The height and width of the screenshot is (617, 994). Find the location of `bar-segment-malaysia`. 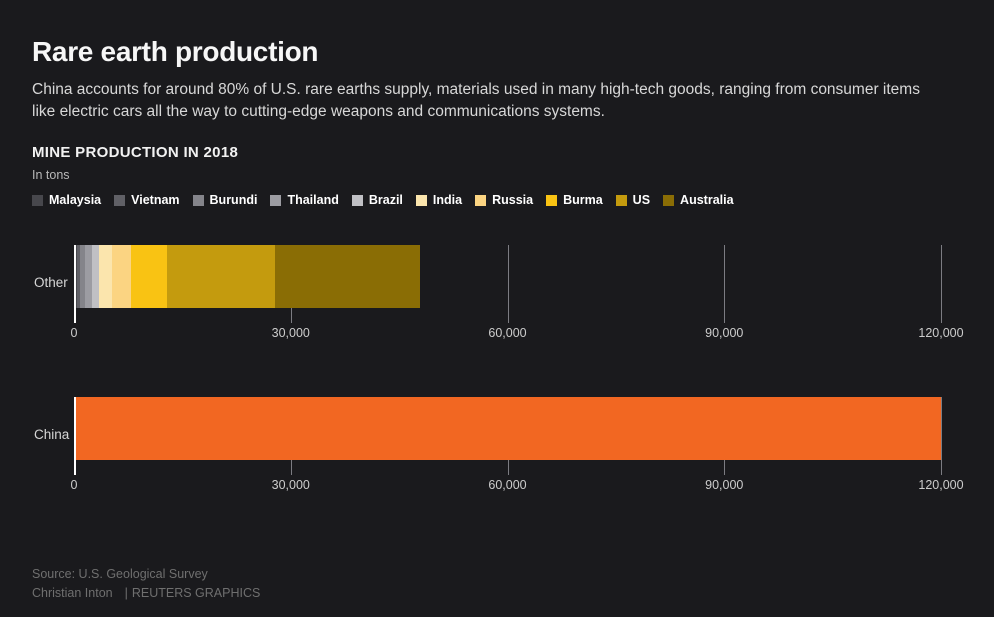

bar-segment-malaysia is located at coordinates (77, 276).